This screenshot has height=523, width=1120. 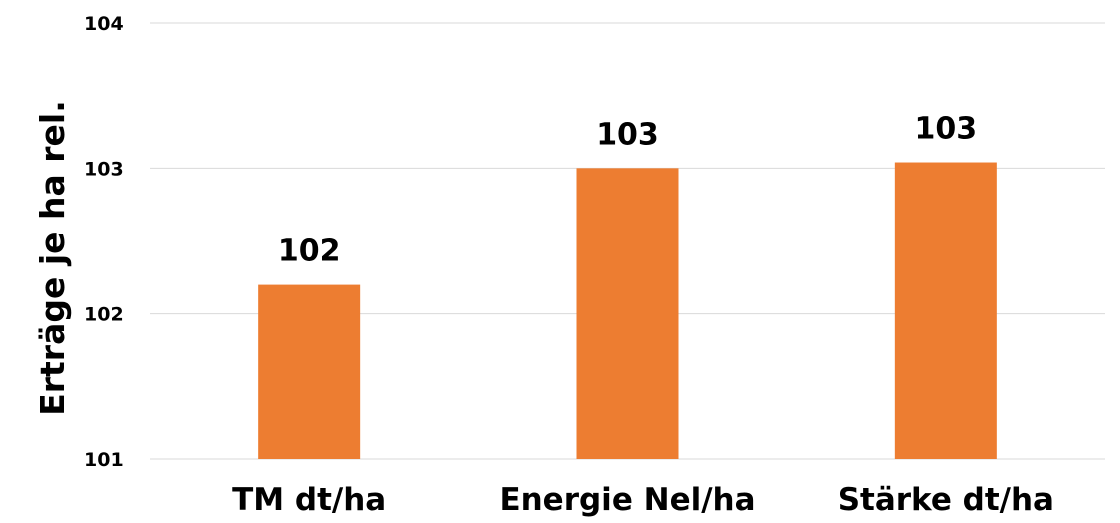 What do you see at coordinates (104, 315) in the screenshot?
I see `y-tick-label: 102` at bounding box center [104, 315].